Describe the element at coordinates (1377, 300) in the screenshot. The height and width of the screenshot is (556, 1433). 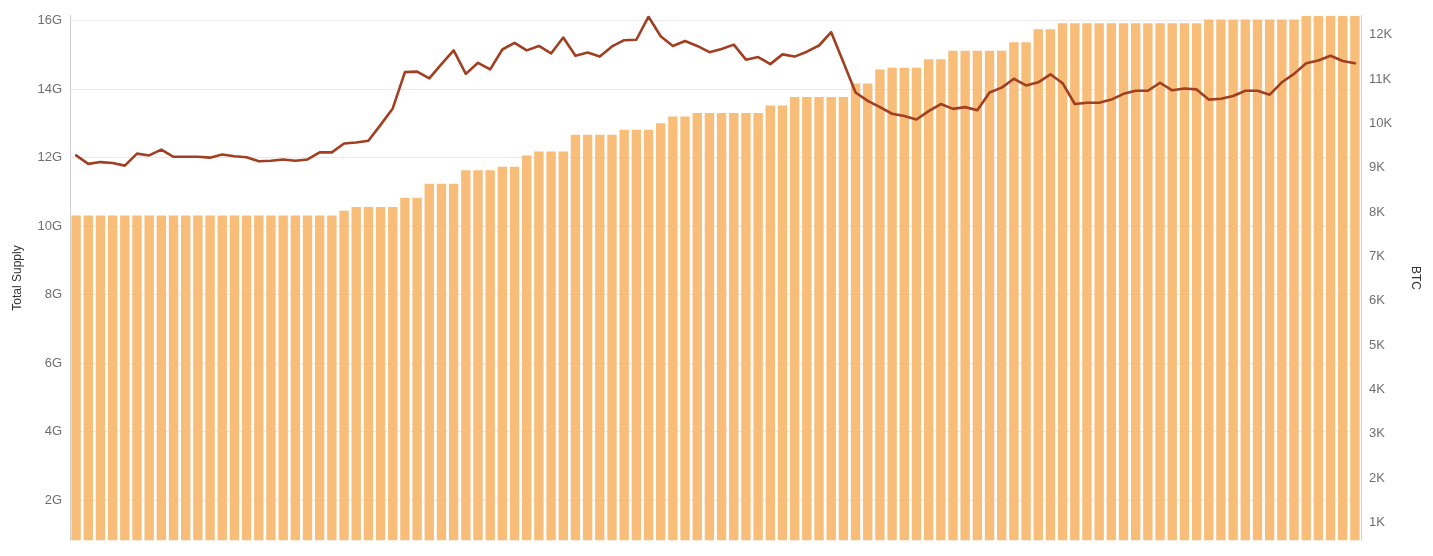
I see `y2-tick-label: 6K` at that location.